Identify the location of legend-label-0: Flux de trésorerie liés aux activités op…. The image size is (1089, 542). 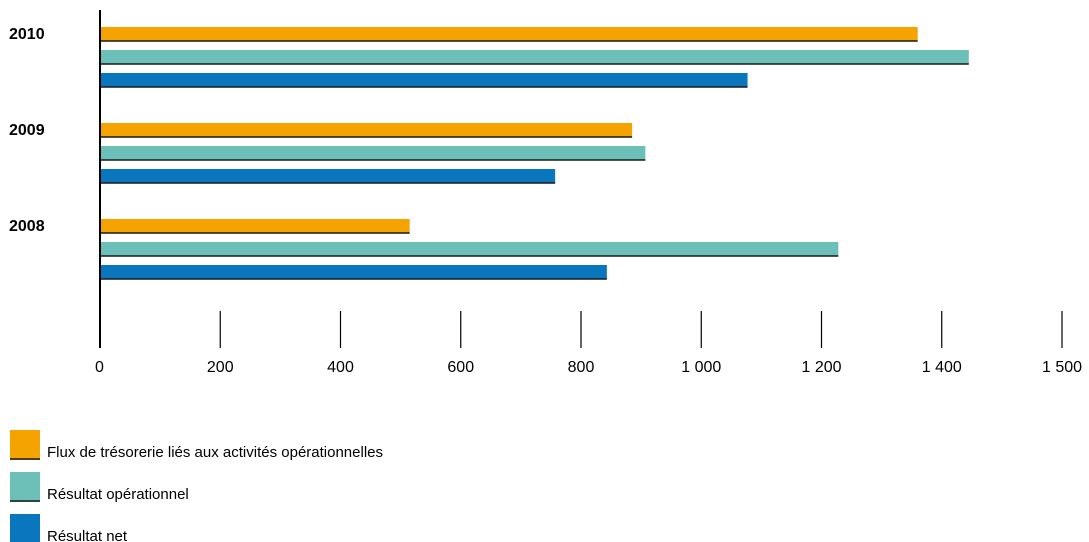
(215, 452).